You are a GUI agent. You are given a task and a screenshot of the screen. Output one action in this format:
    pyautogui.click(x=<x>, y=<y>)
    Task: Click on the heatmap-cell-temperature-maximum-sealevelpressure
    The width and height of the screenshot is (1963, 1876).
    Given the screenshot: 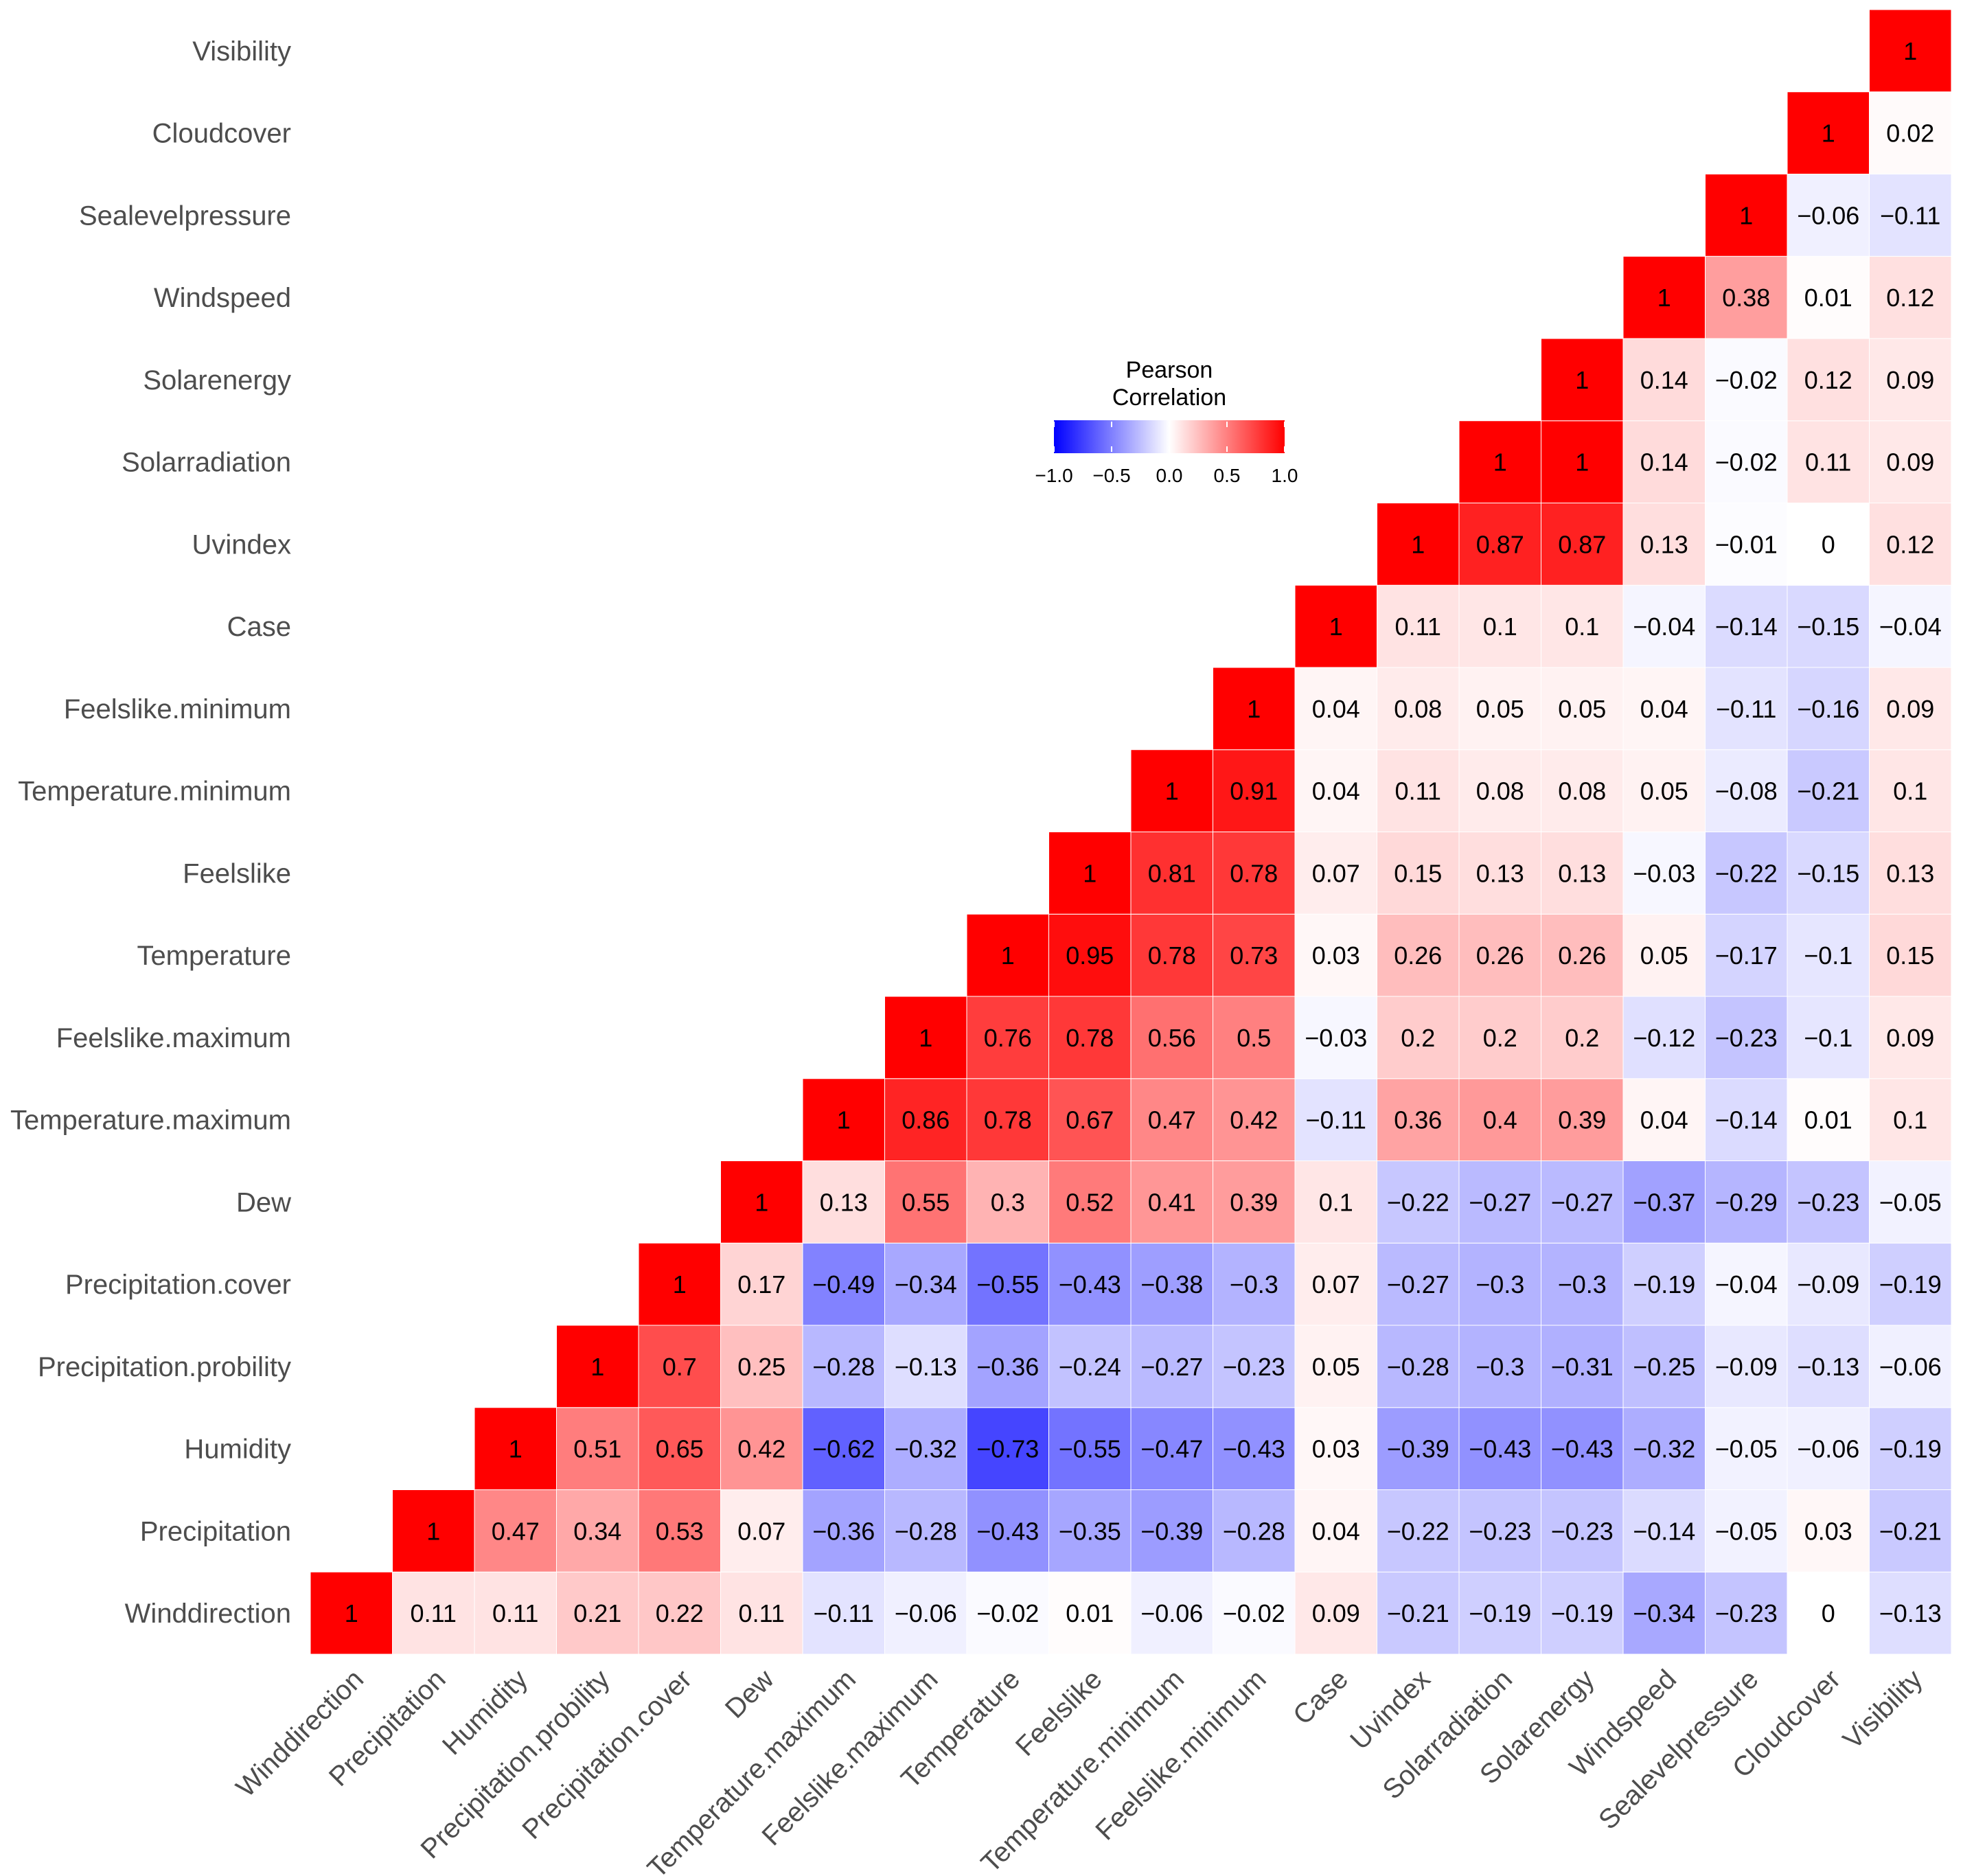 What is the action you would take?
    pyautogui.click(x=1747, y=1120)
    